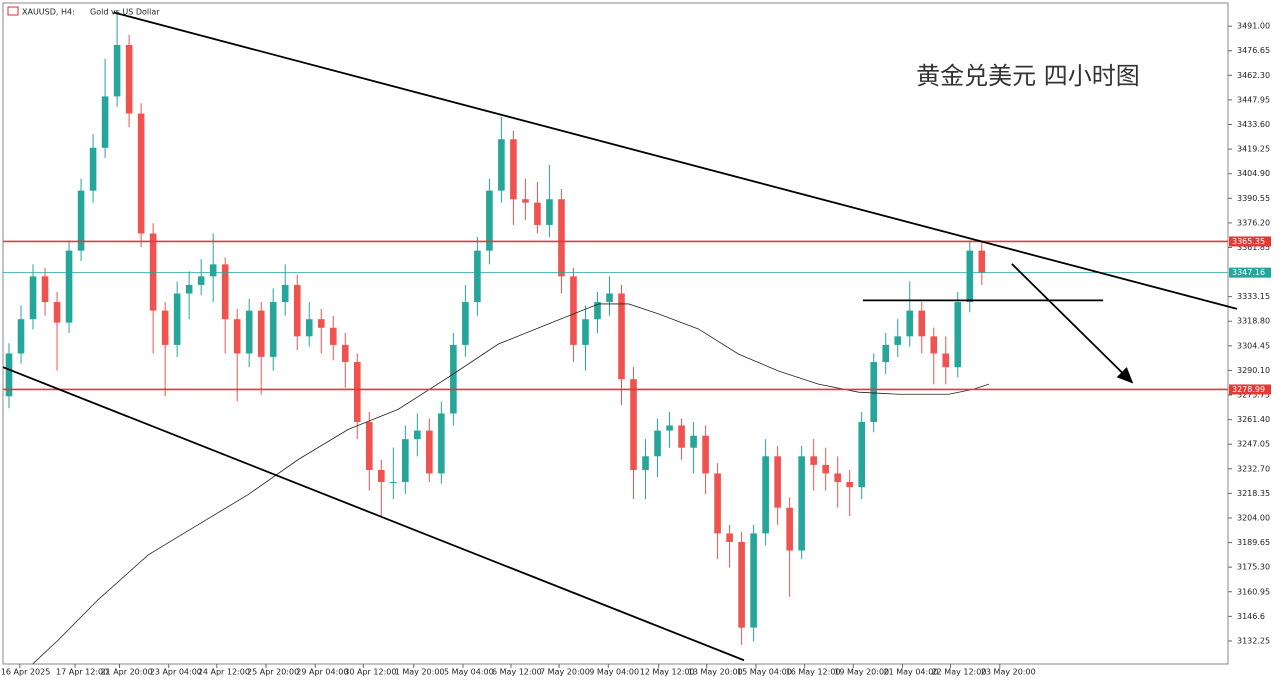  I want to click on y-tick-label: 3146.6, so click(1251, 616).